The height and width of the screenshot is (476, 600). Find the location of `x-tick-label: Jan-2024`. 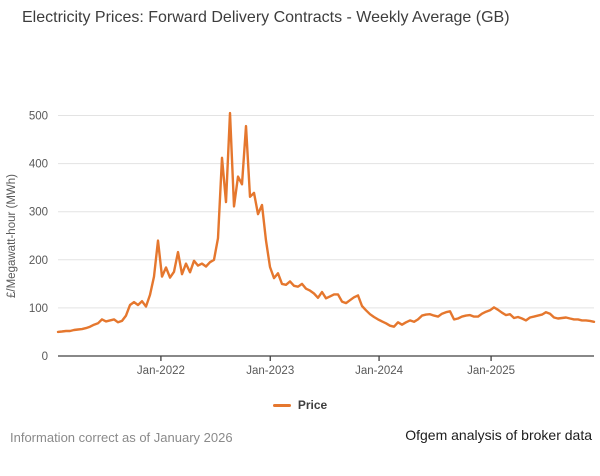

x-tick-label: Jan-2024 is located at coordinates (379, 371).